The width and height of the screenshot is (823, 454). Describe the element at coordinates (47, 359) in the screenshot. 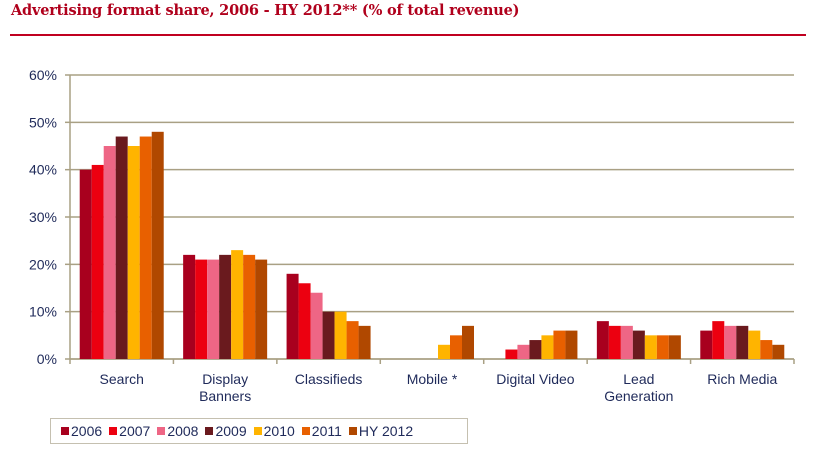

I see `y-tick-label: 0%` at that location.